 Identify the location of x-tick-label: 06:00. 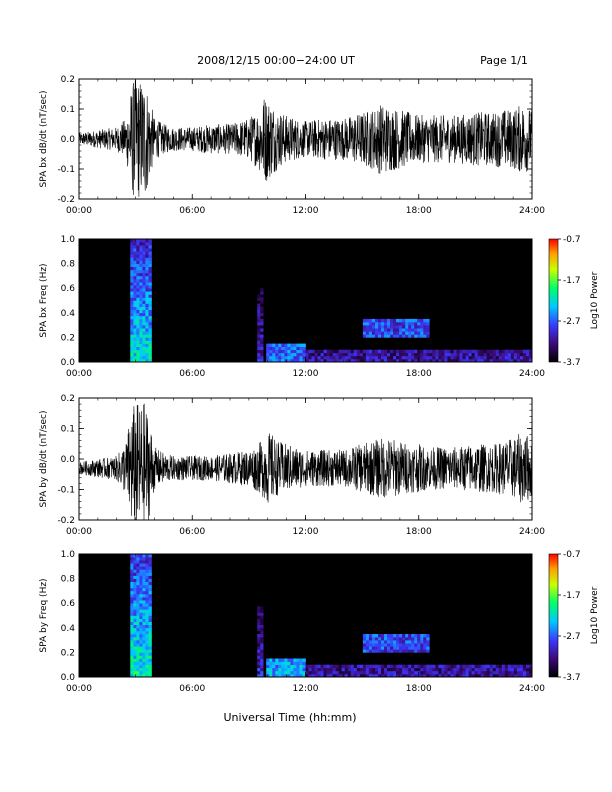
(192, 689).